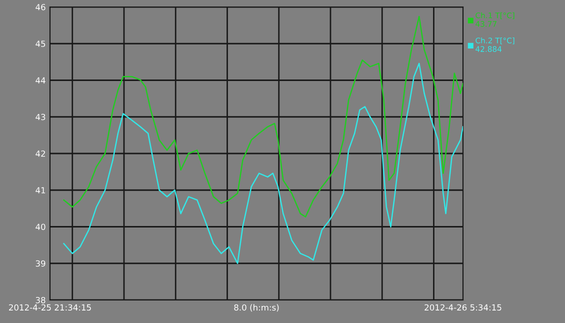  What do you see at coordinates (41, 117) in the screenshot?
I see `y-tick-label: 43` at bounding box center [41, 117].